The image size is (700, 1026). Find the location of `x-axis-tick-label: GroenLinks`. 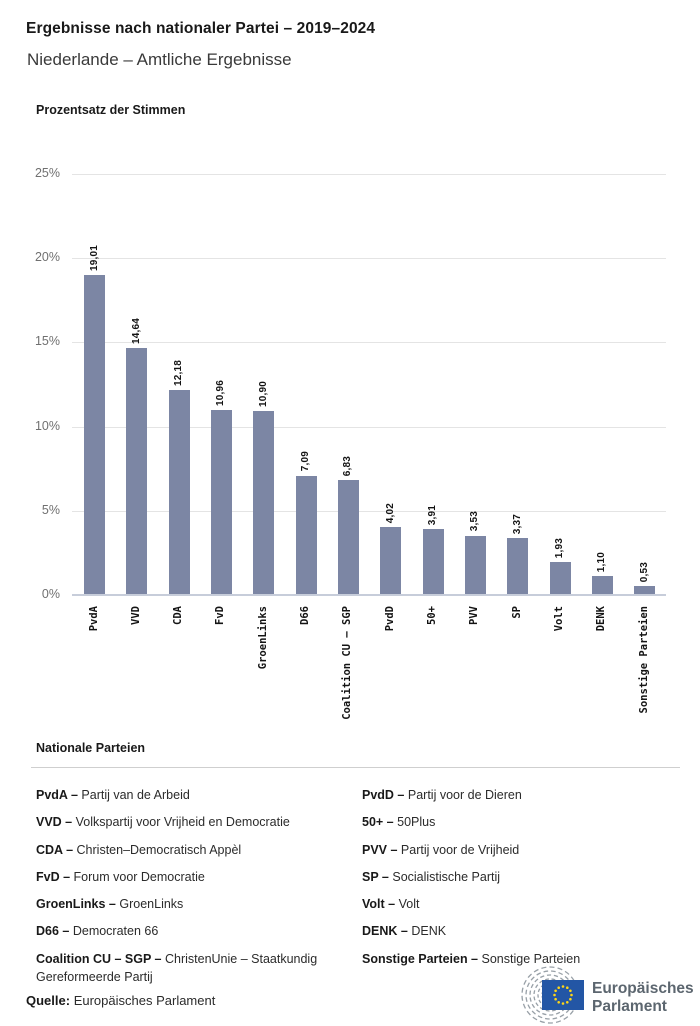

x-axis-tick-label: GroenLinks is located at coordinates (262, 638).